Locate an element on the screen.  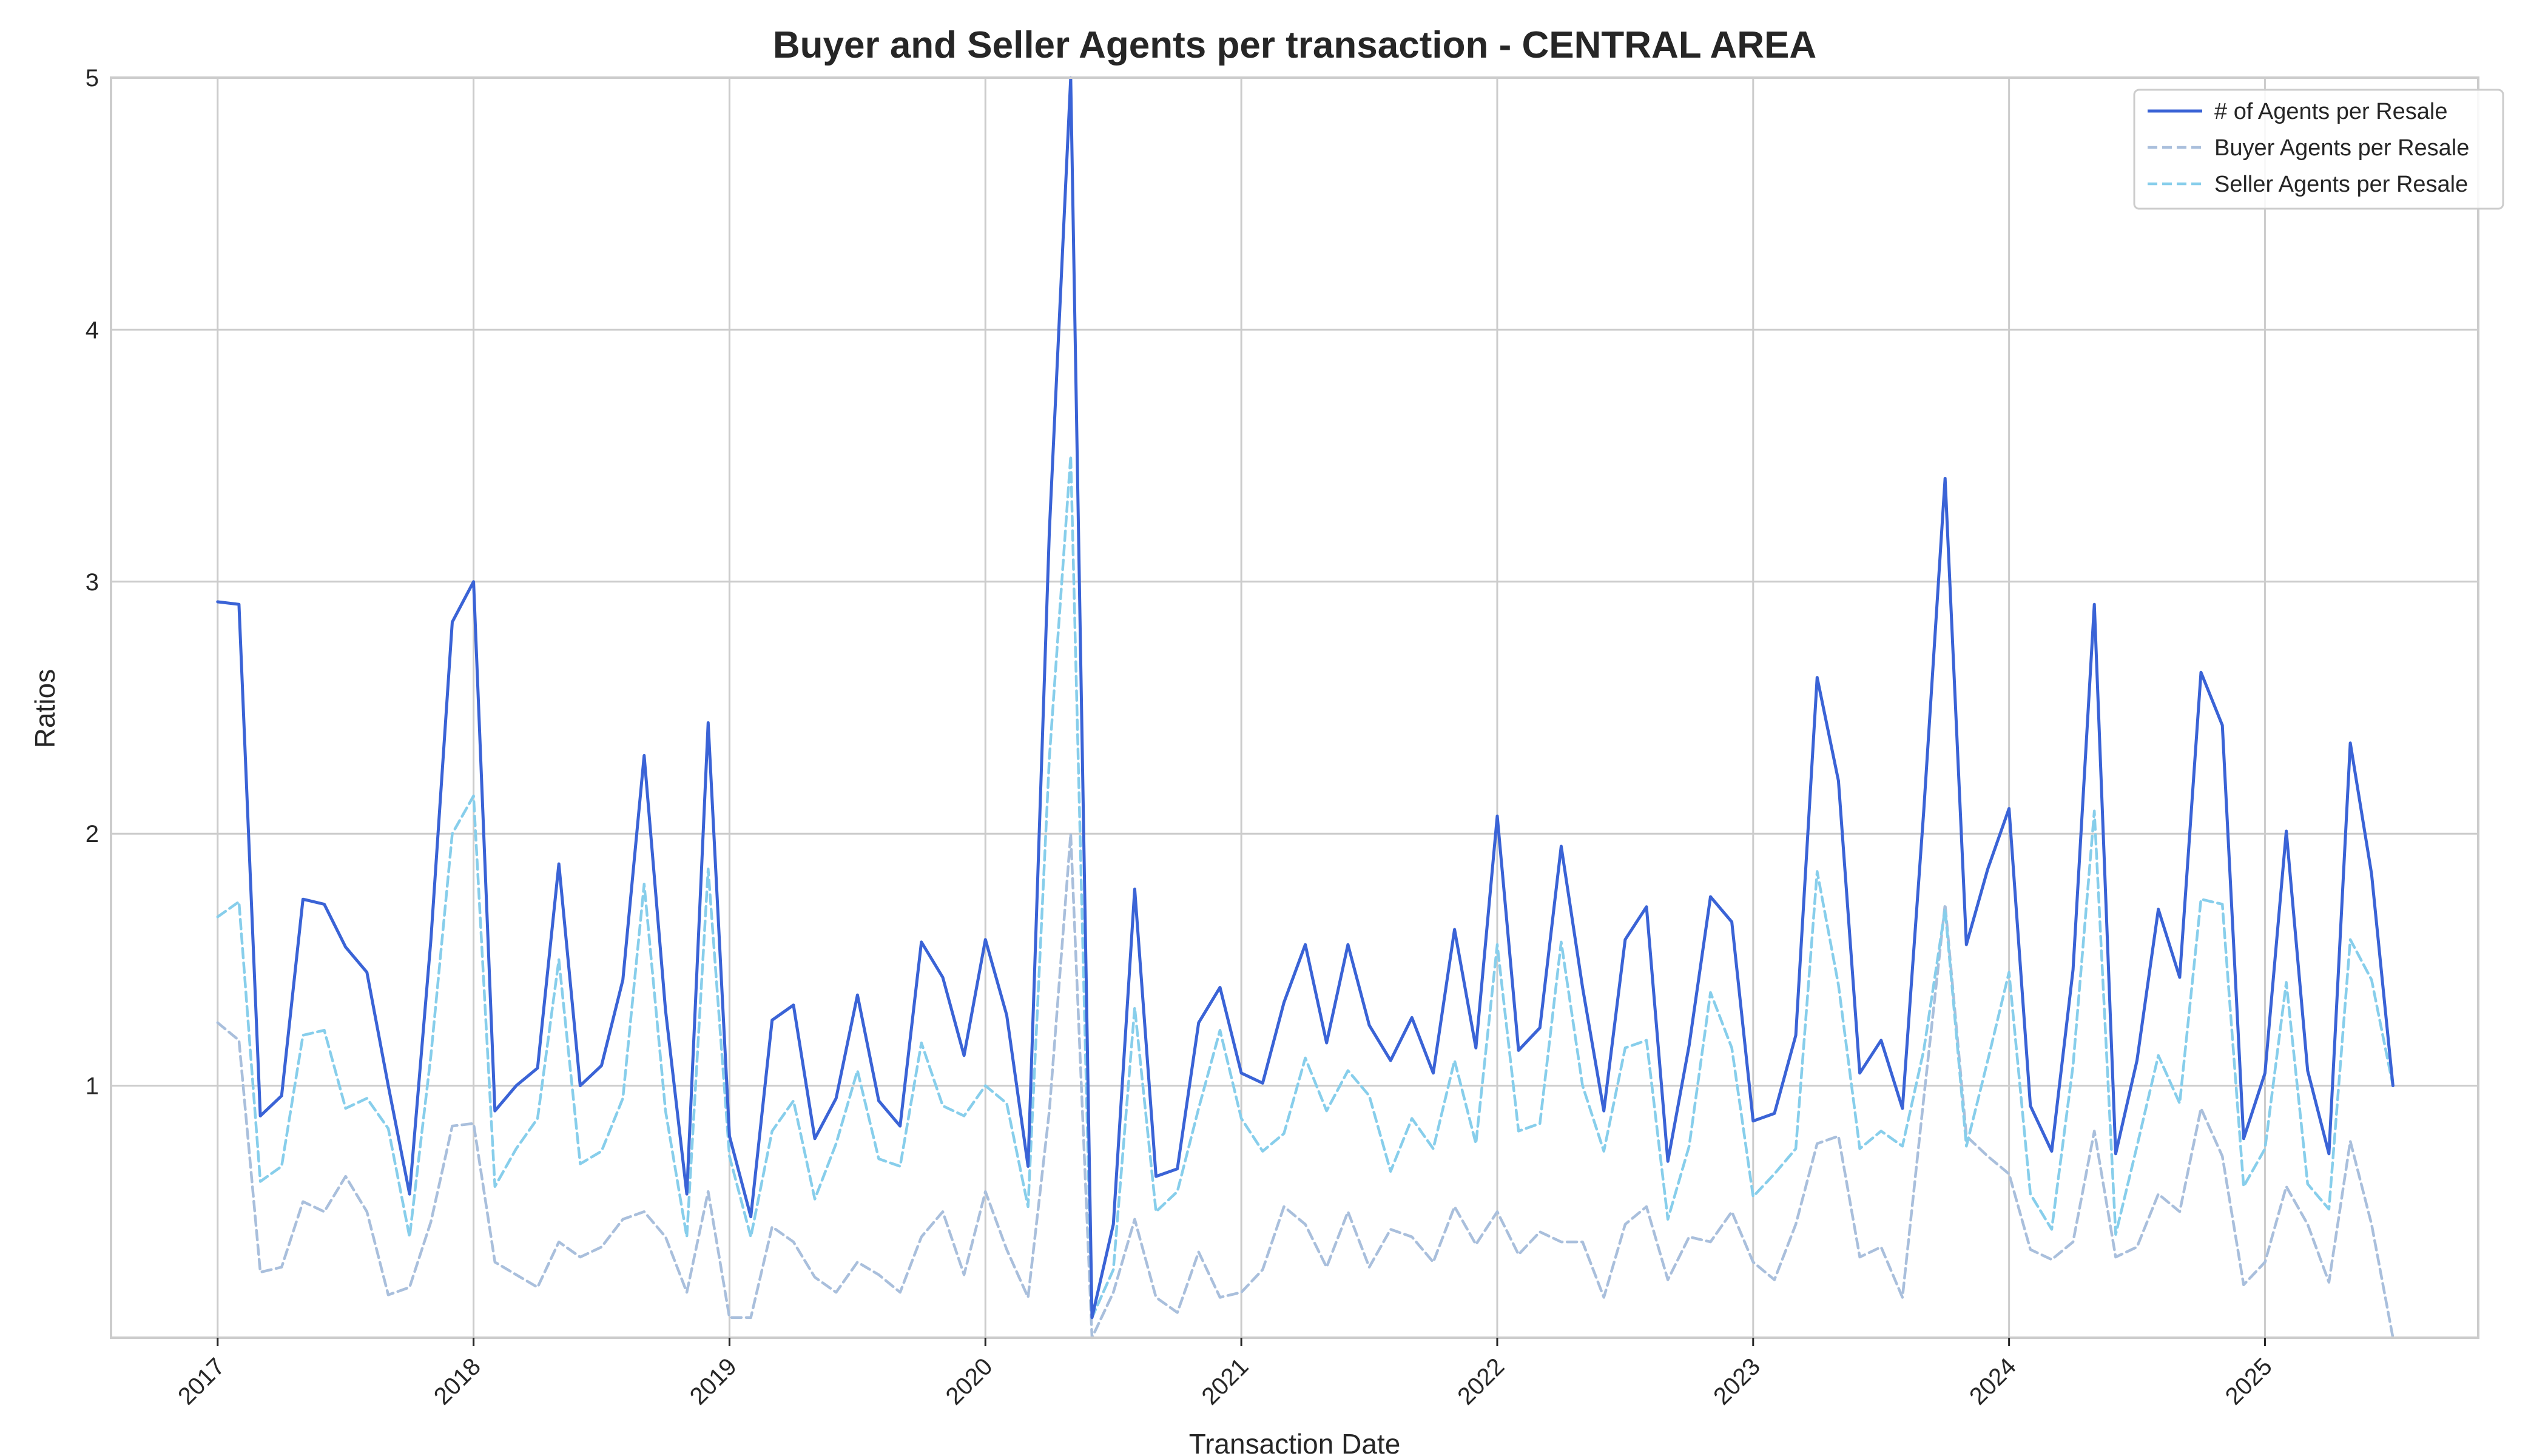
x-tick-label: 2025 is located at coordinates (2248, 1381).